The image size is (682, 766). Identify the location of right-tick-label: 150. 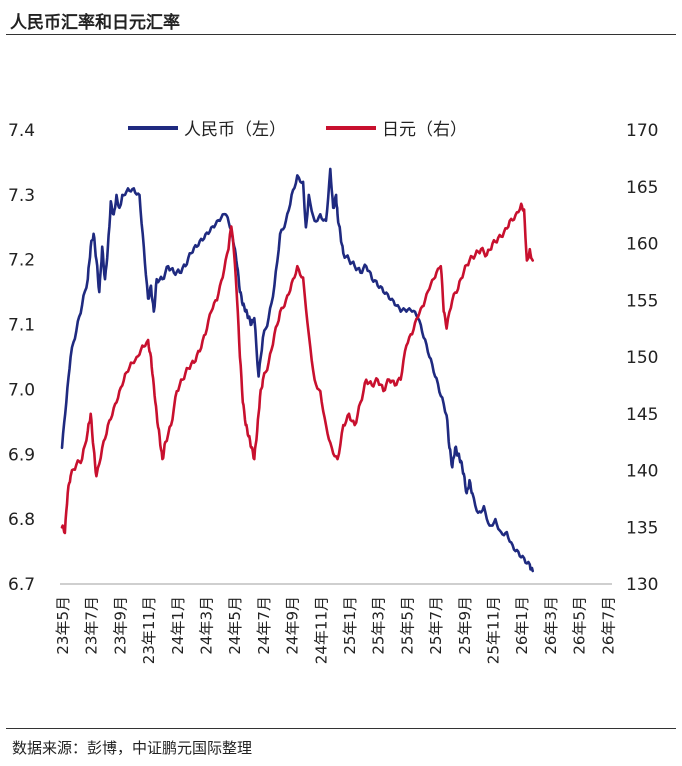
(642, 358).